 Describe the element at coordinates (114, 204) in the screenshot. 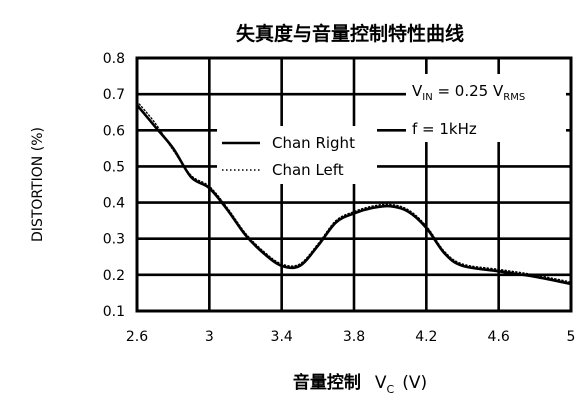

I see `y-tick-label: 0.4` at that location.